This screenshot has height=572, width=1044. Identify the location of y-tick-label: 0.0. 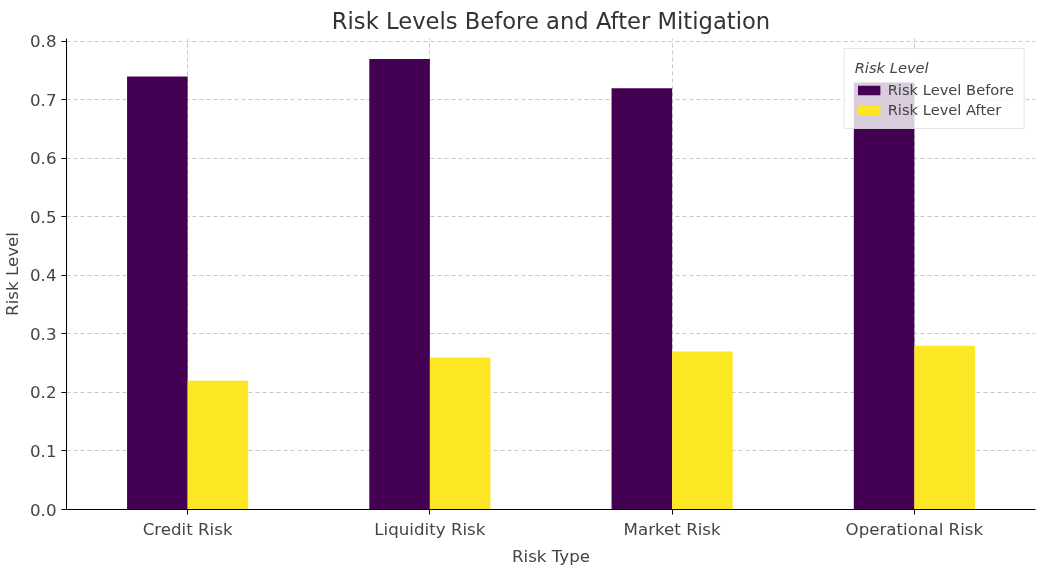
(43, 510).